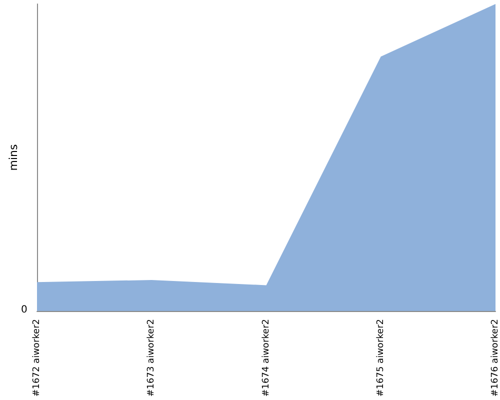 The image size is (500, 400). I want to click on x-tick-label: #1675 aiworker2, so click(381, 358).